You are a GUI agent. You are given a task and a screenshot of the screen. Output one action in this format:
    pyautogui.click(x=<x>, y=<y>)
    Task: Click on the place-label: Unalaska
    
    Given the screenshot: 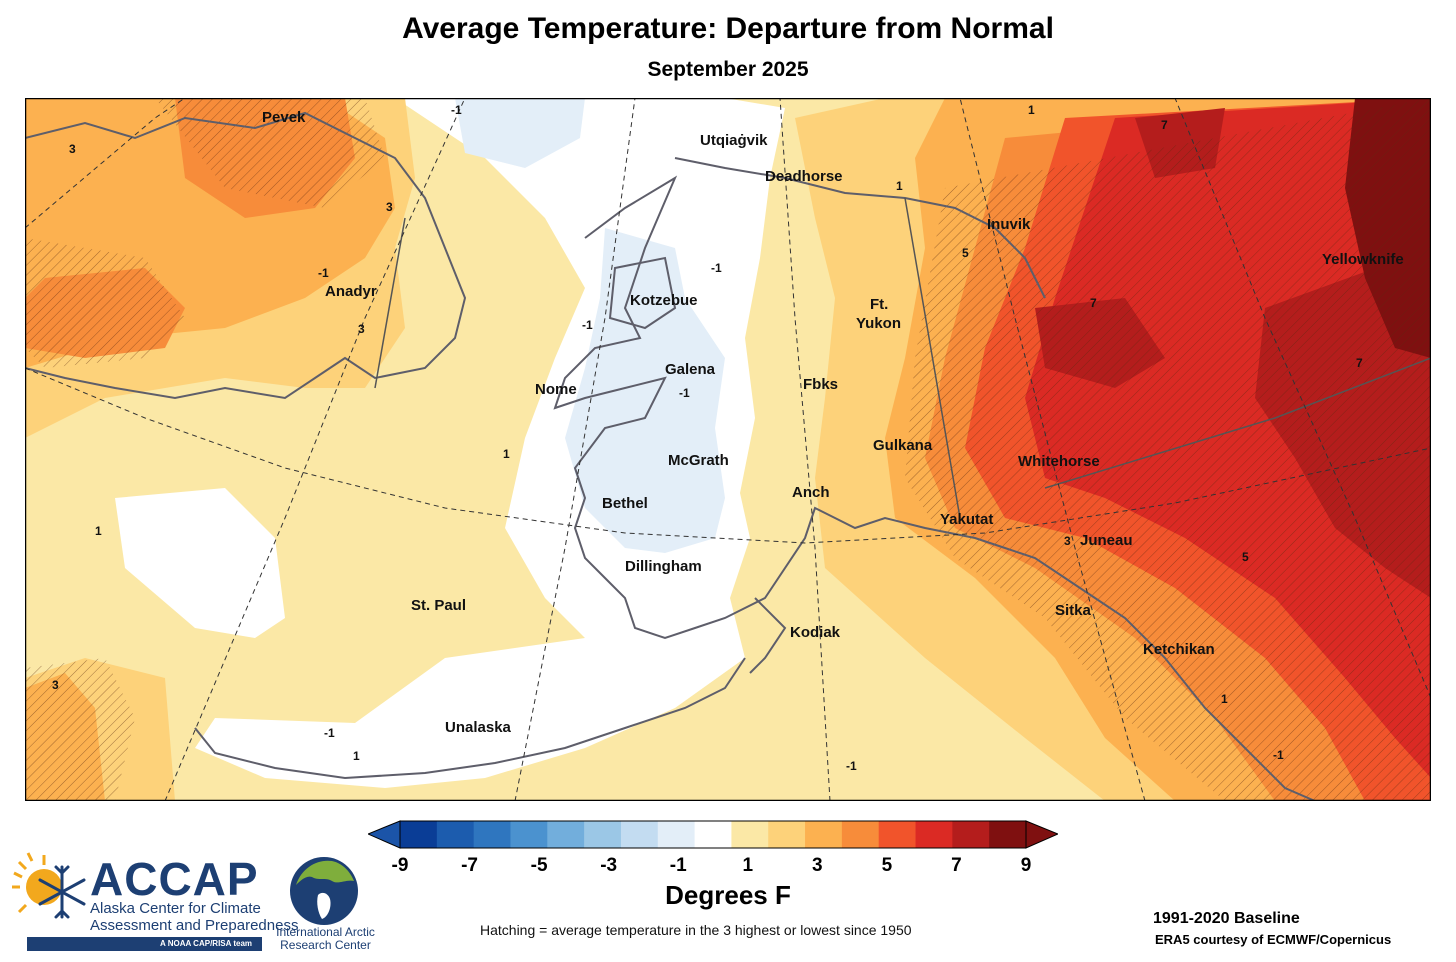 What is the action you would take?
    pyautogui.click(x=478, y=727)
    